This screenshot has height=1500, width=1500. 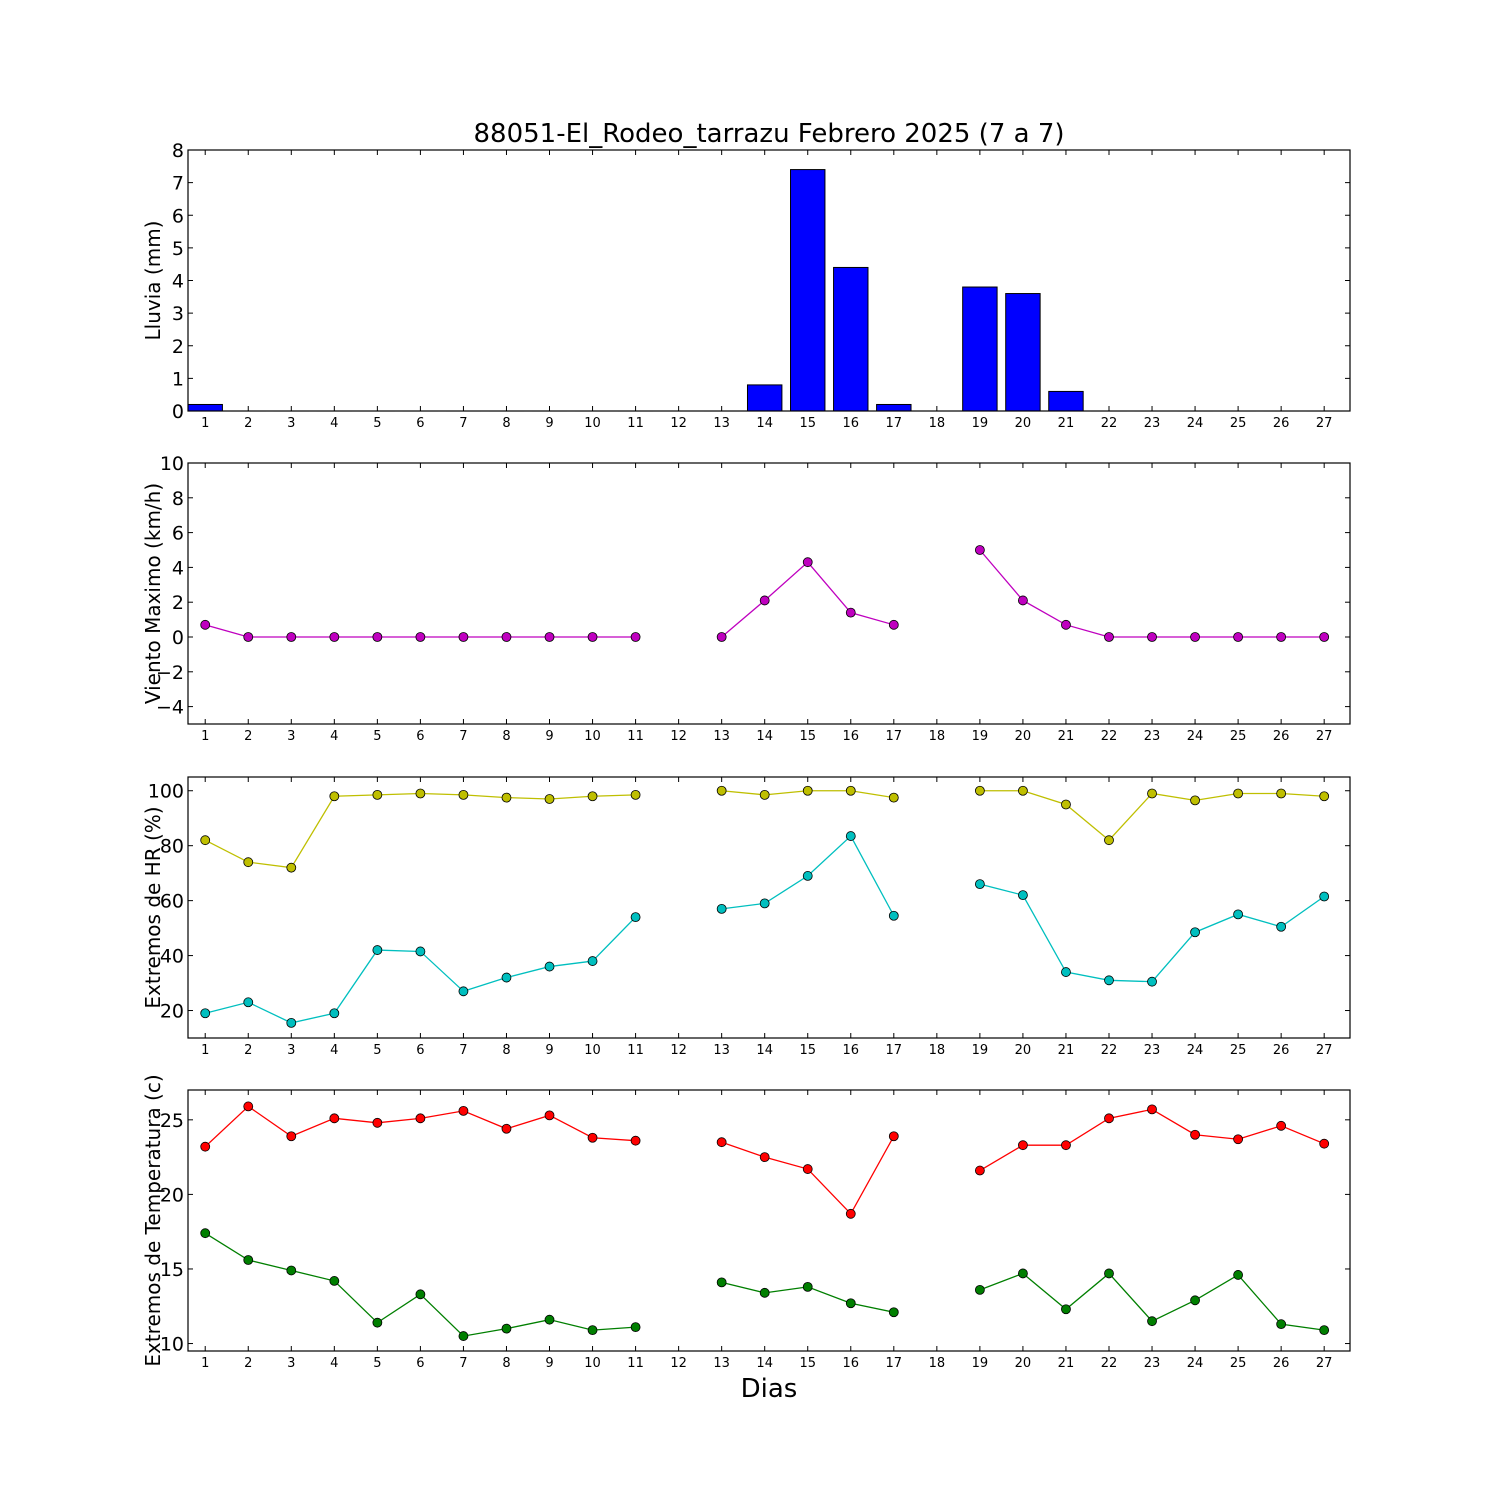 What do you see at coordinates (248, 736) in the screenshot?
I see `x-tick-label: 2` at bounding box center [248, 736].